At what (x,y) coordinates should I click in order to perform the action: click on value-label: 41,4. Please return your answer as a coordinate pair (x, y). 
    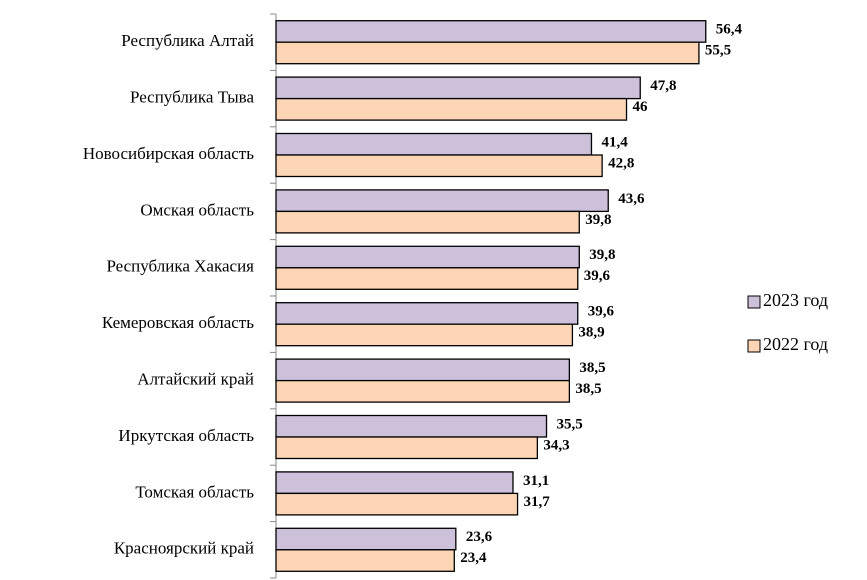
    Looking at the image, I should click on (614, 142).